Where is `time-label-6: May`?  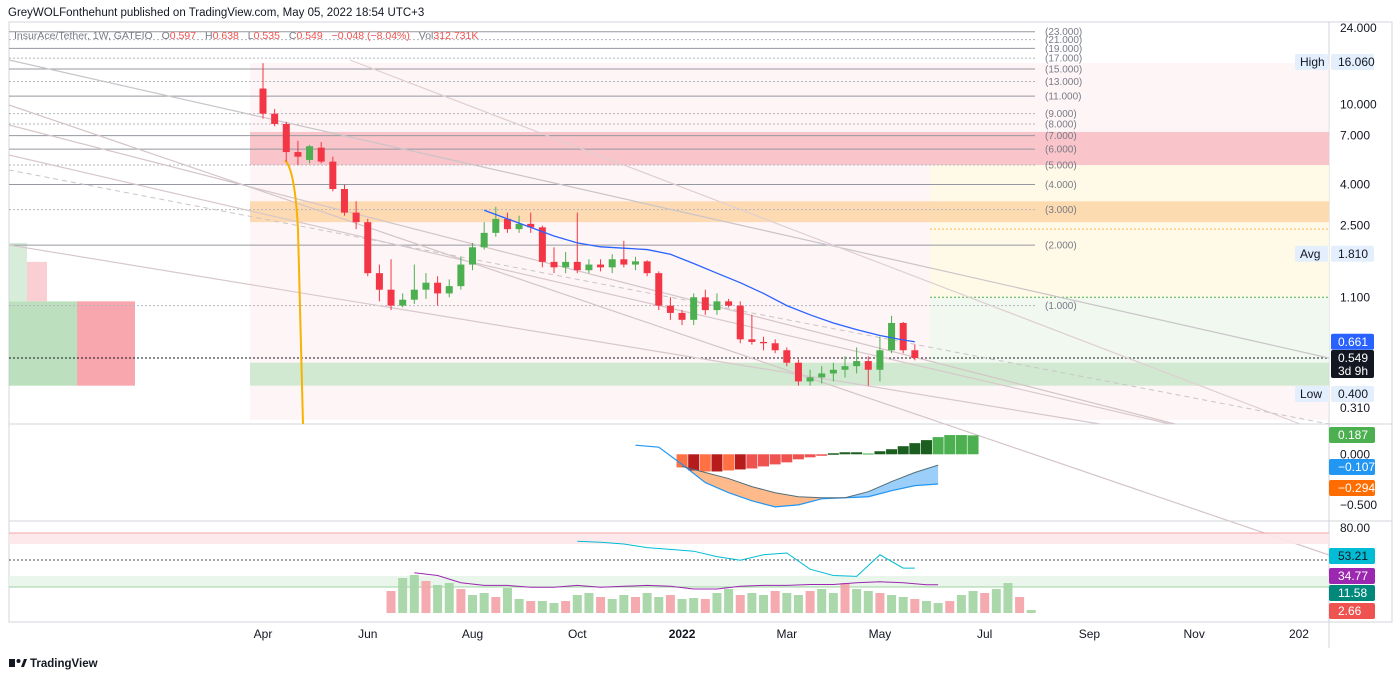 time-label-6: May is located at coordinates (880, 634).